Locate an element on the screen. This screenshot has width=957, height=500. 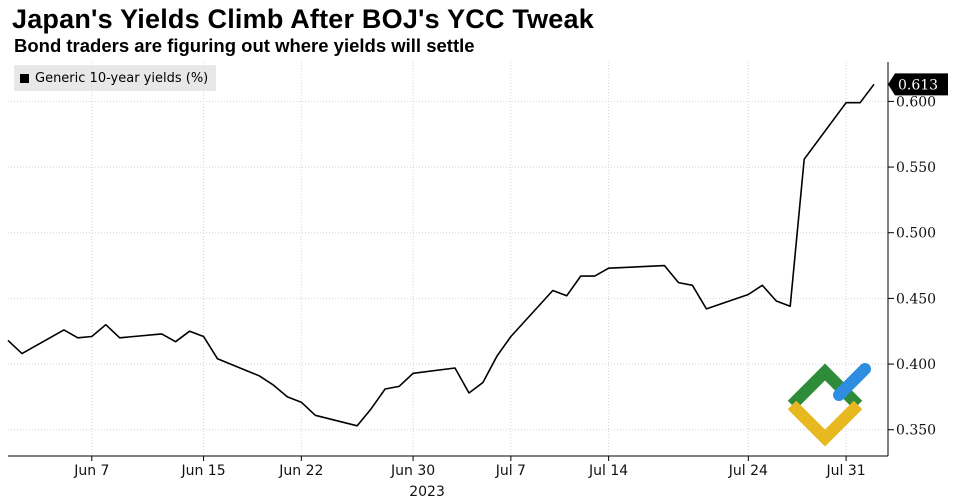
x-tick-label: Jun 30 is located at coordinates (412, 471).